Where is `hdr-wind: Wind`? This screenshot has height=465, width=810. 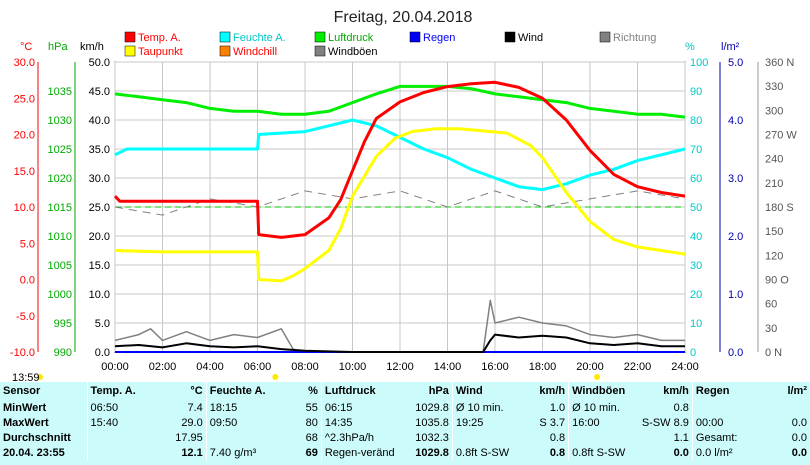 hdr-wind: Wind is located at coordinates (485, 391).